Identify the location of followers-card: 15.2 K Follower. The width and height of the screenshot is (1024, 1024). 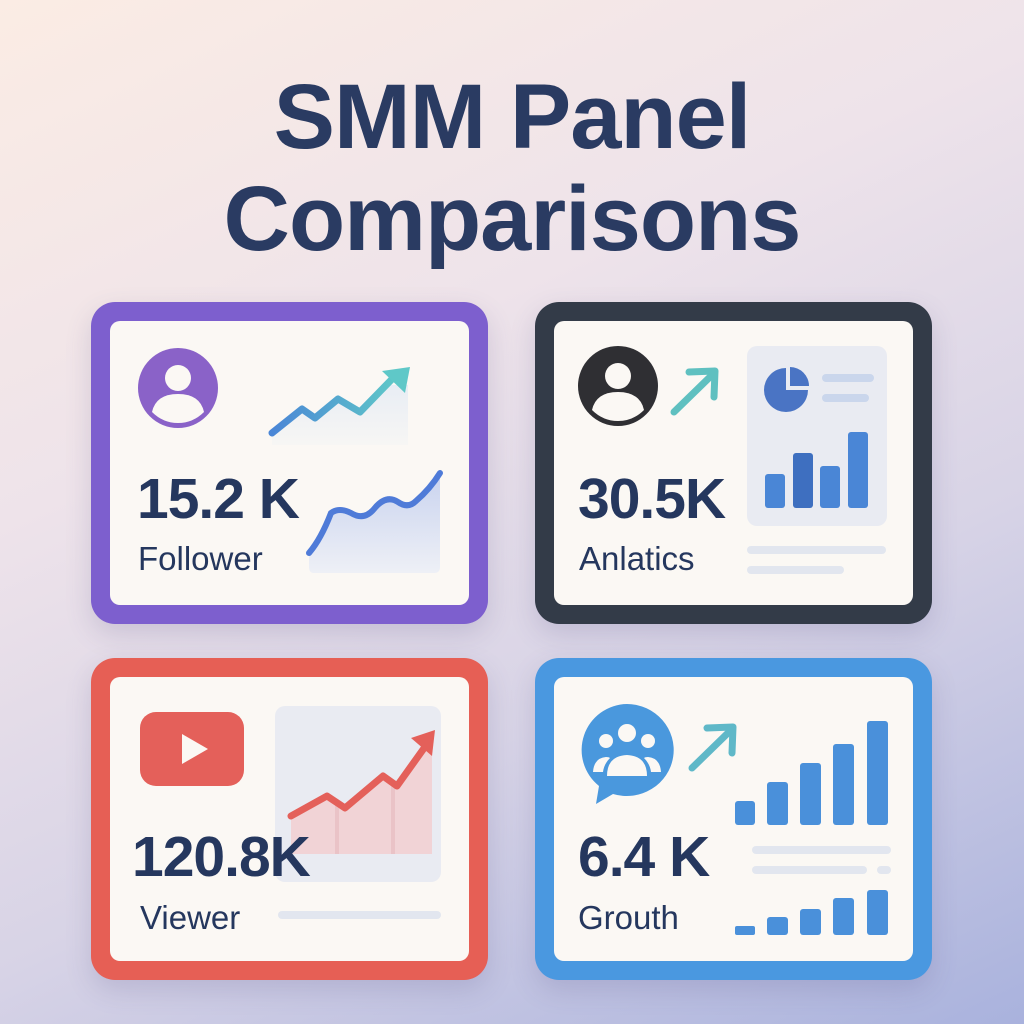
(289, 463).